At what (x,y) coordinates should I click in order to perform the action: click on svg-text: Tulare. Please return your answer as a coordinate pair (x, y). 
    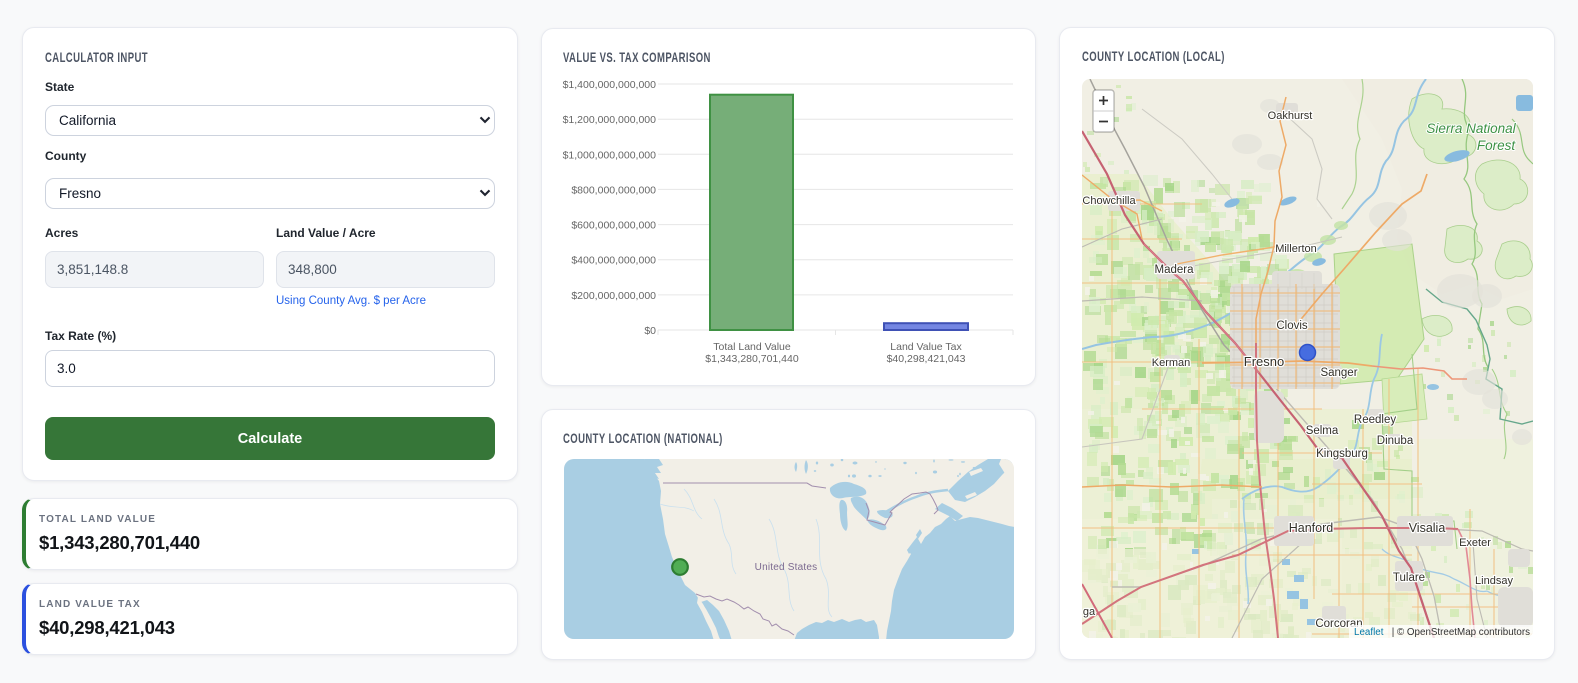
    Looking at the image, I should click on (1409, 578).